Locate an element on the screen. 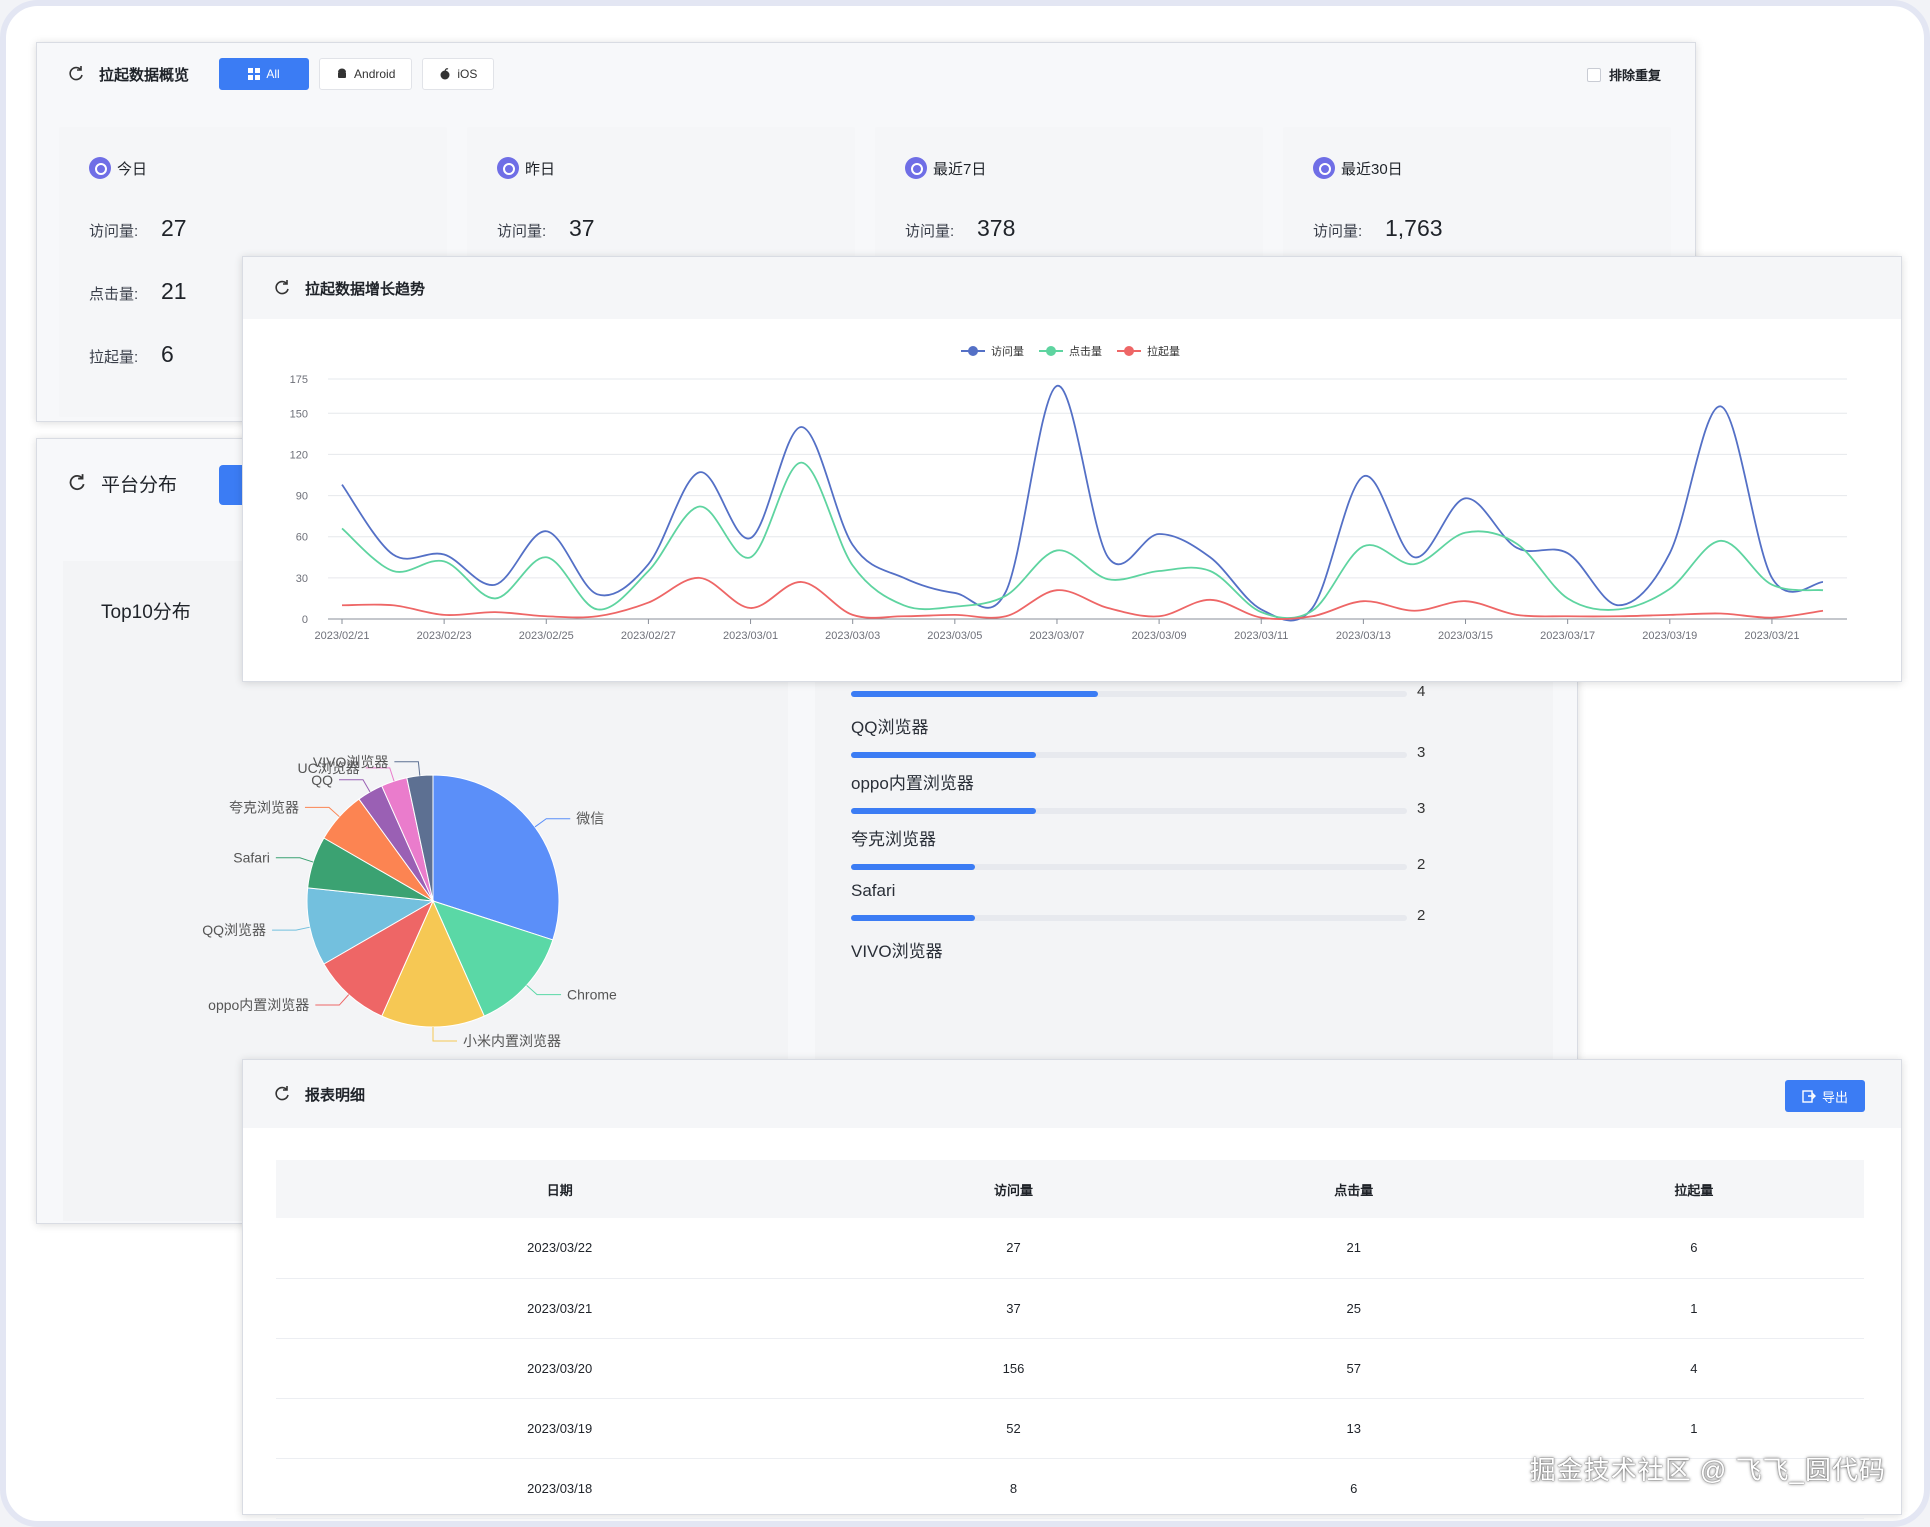  stat-visits: 访问量: 378 is located at coordinates (1069, 228).